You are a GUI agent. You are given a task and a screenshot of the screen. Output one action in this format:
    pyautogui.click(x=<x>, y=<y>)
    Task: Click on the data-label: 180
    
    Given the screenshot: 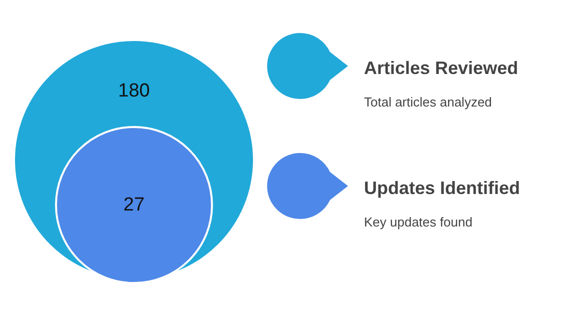 What is the action you would take?
    pyautogui.click(x=134, y=91)
    